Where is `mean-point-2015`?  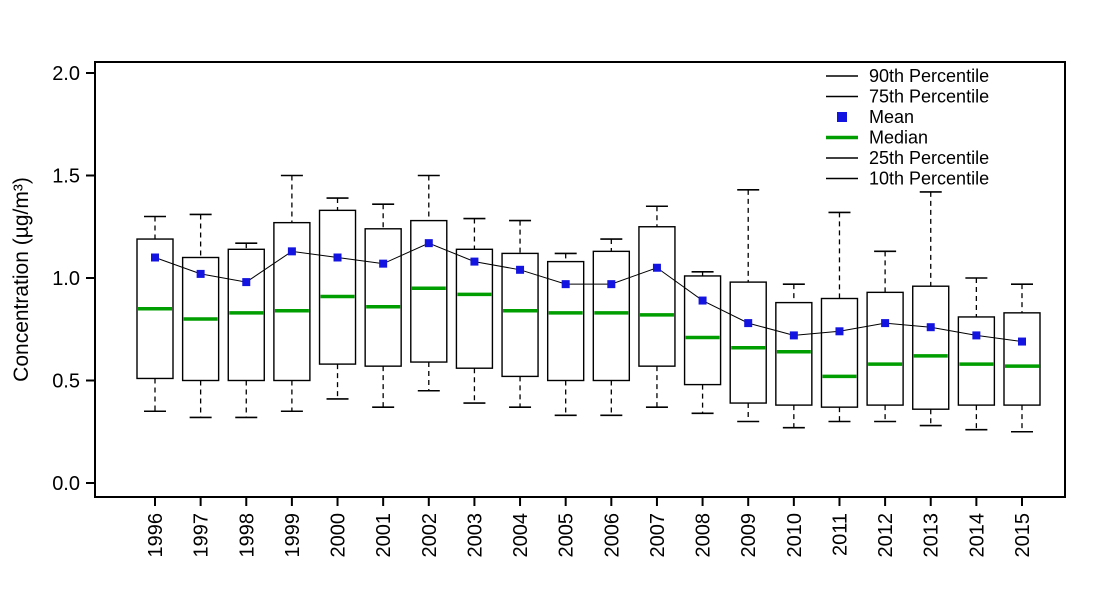 mean-point-2015 is located at coordinates (1022, 341).